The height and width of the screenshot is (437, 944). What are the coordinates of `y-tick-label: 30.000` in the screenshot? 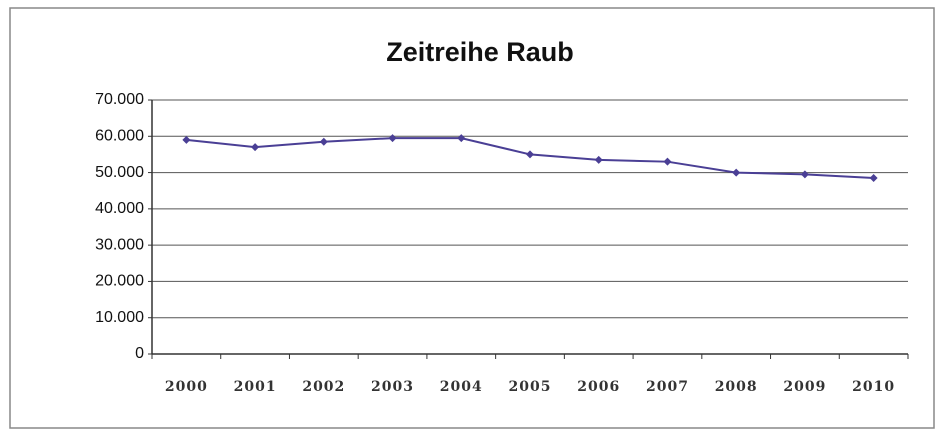 It's located at (119, 244).